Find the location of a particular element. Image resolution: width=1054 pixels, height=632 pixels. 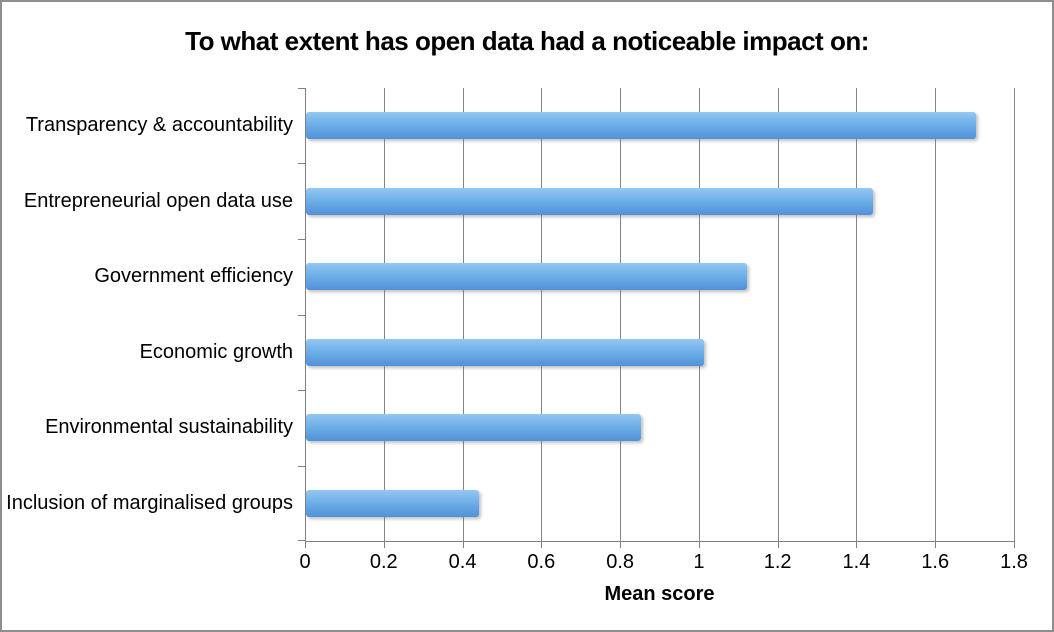

category-label: Transparency & accountability is located at coordinates (147, 126).